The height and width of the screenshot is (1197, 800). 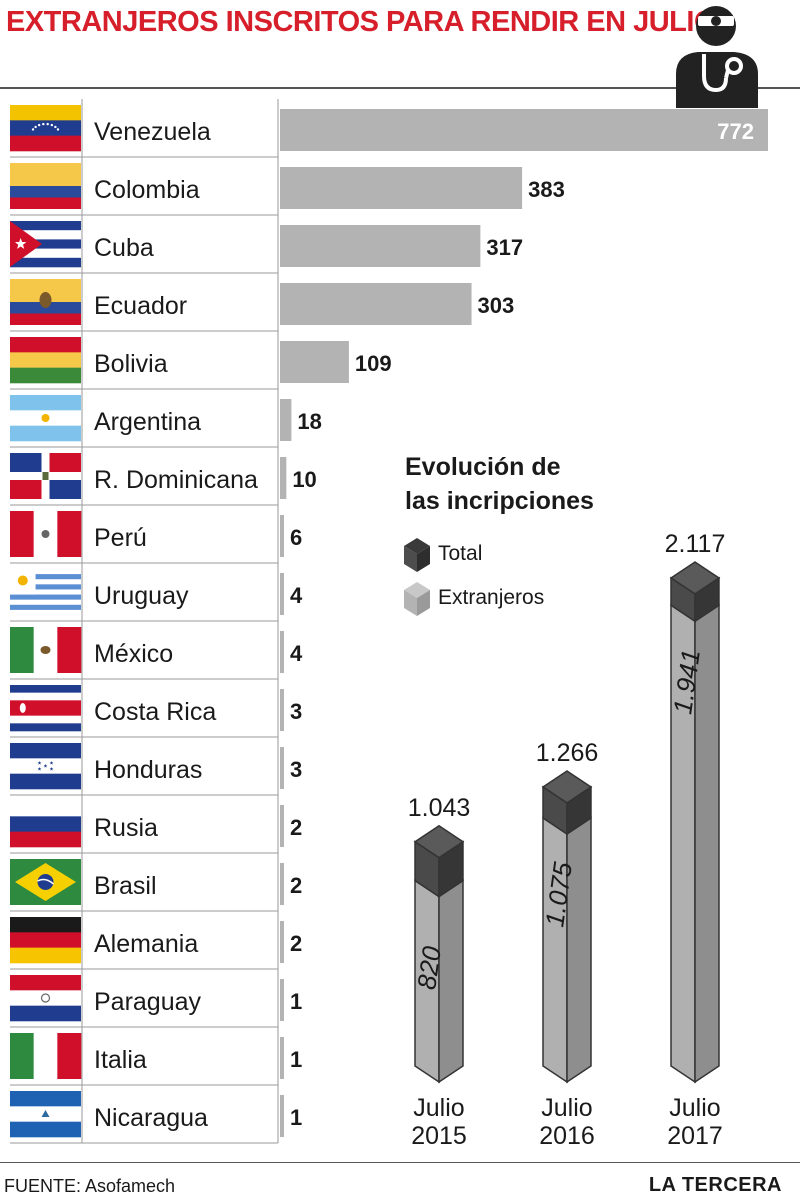 I want to click on peru-flag-icon, so click(x=46, y=534).